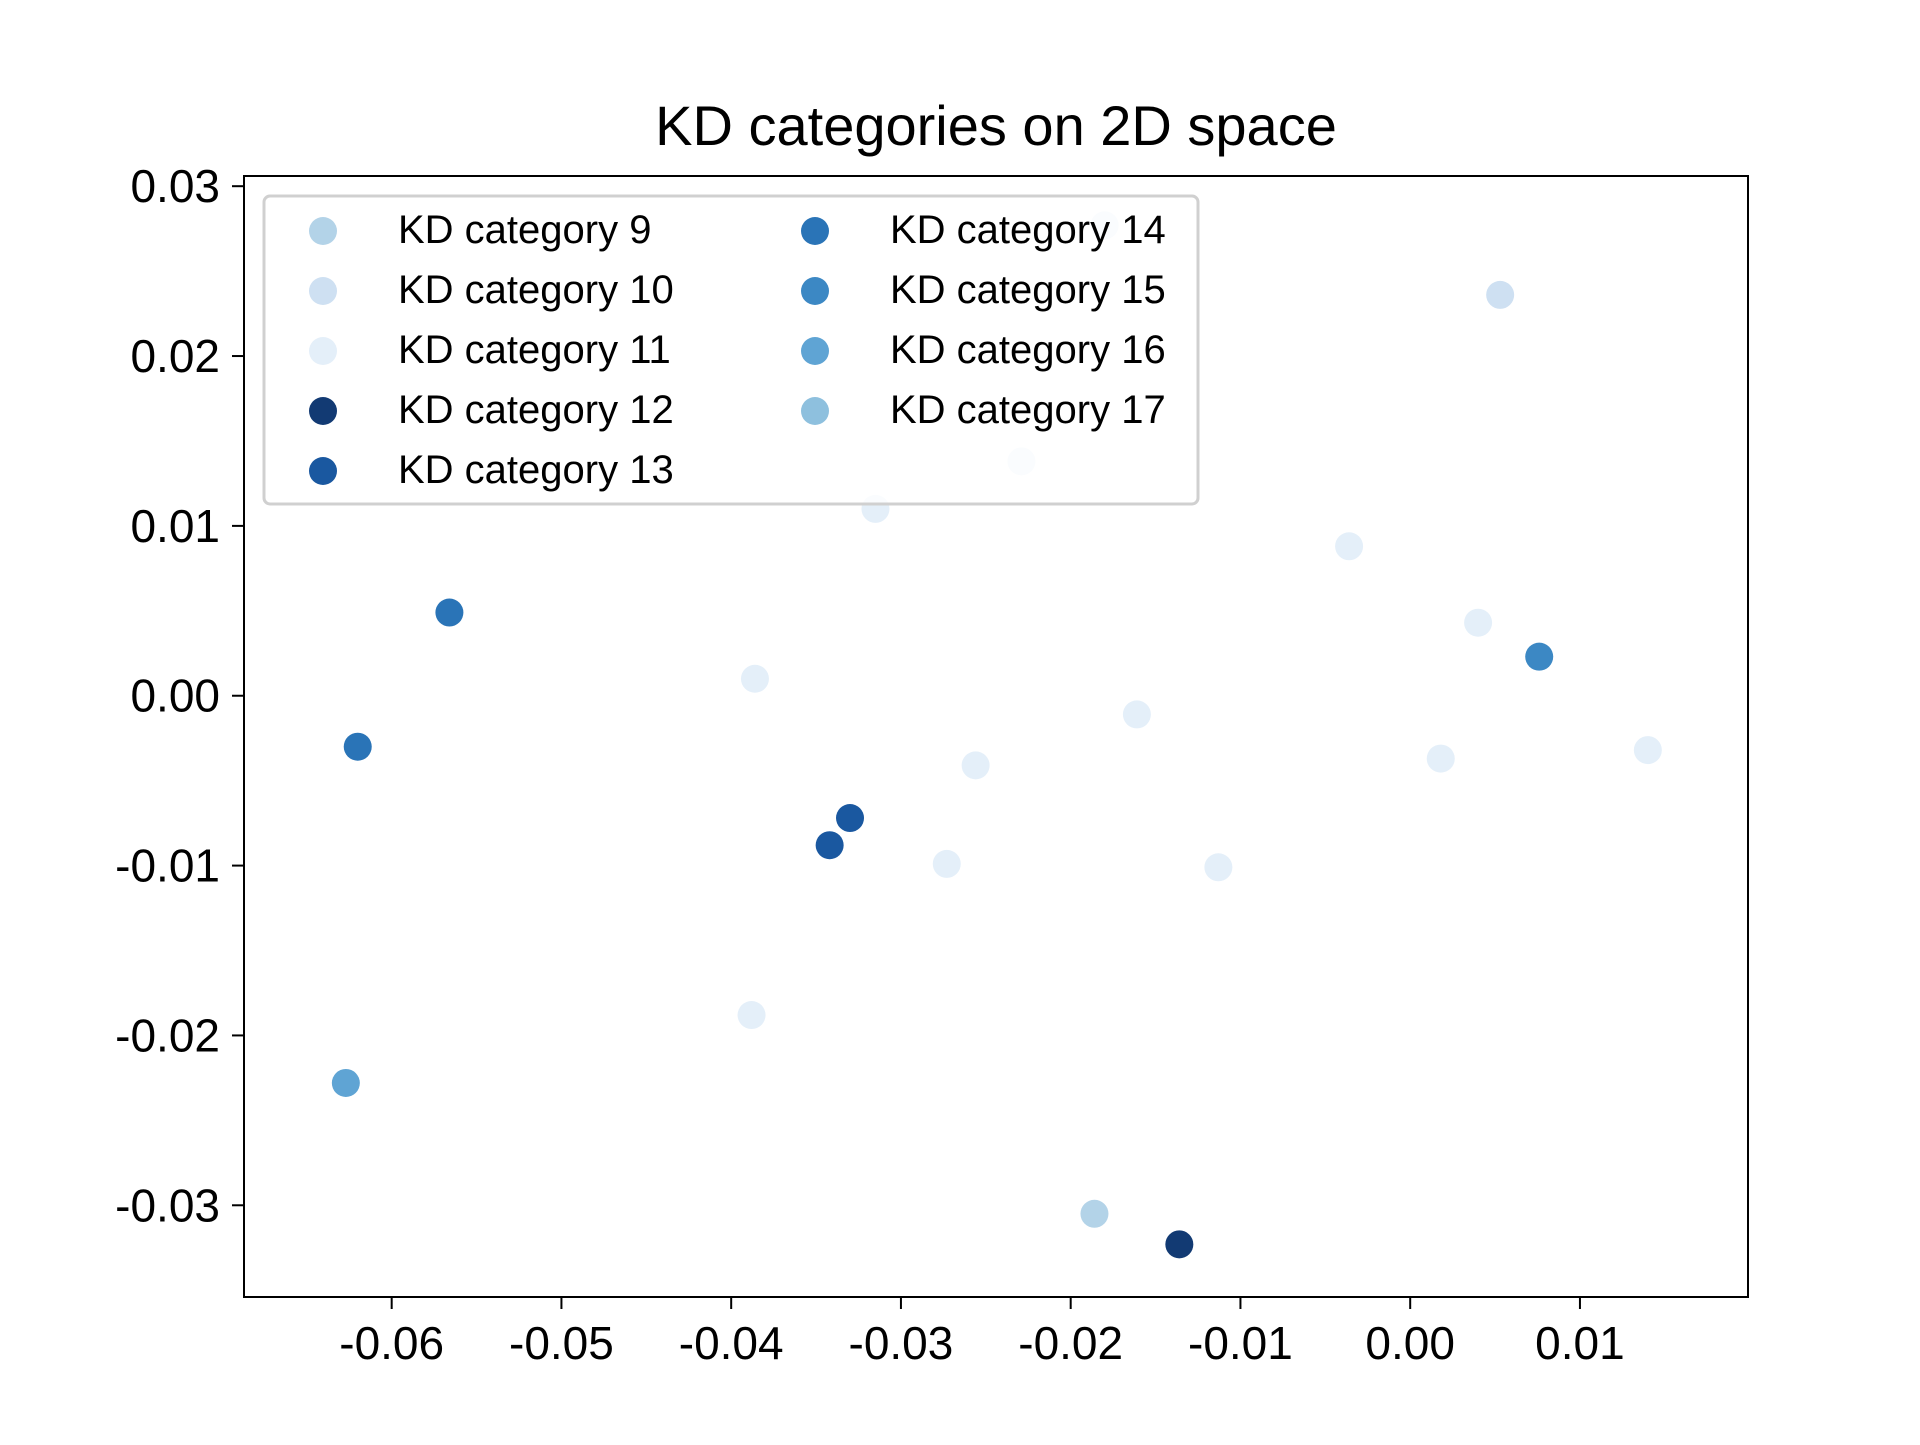 The width and height of the screenshot is (1920, 1445). I want to click on legend-label: KD category 11, so click(534, 350).